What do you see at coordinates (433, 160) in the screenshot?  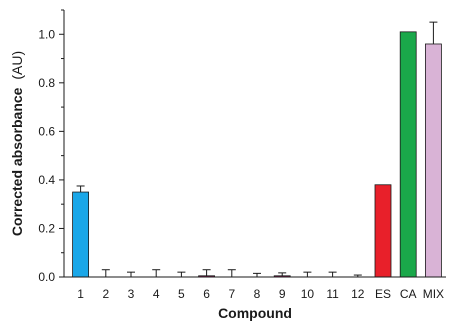 I see `bar-MIX` at bounding box center [433, 160].